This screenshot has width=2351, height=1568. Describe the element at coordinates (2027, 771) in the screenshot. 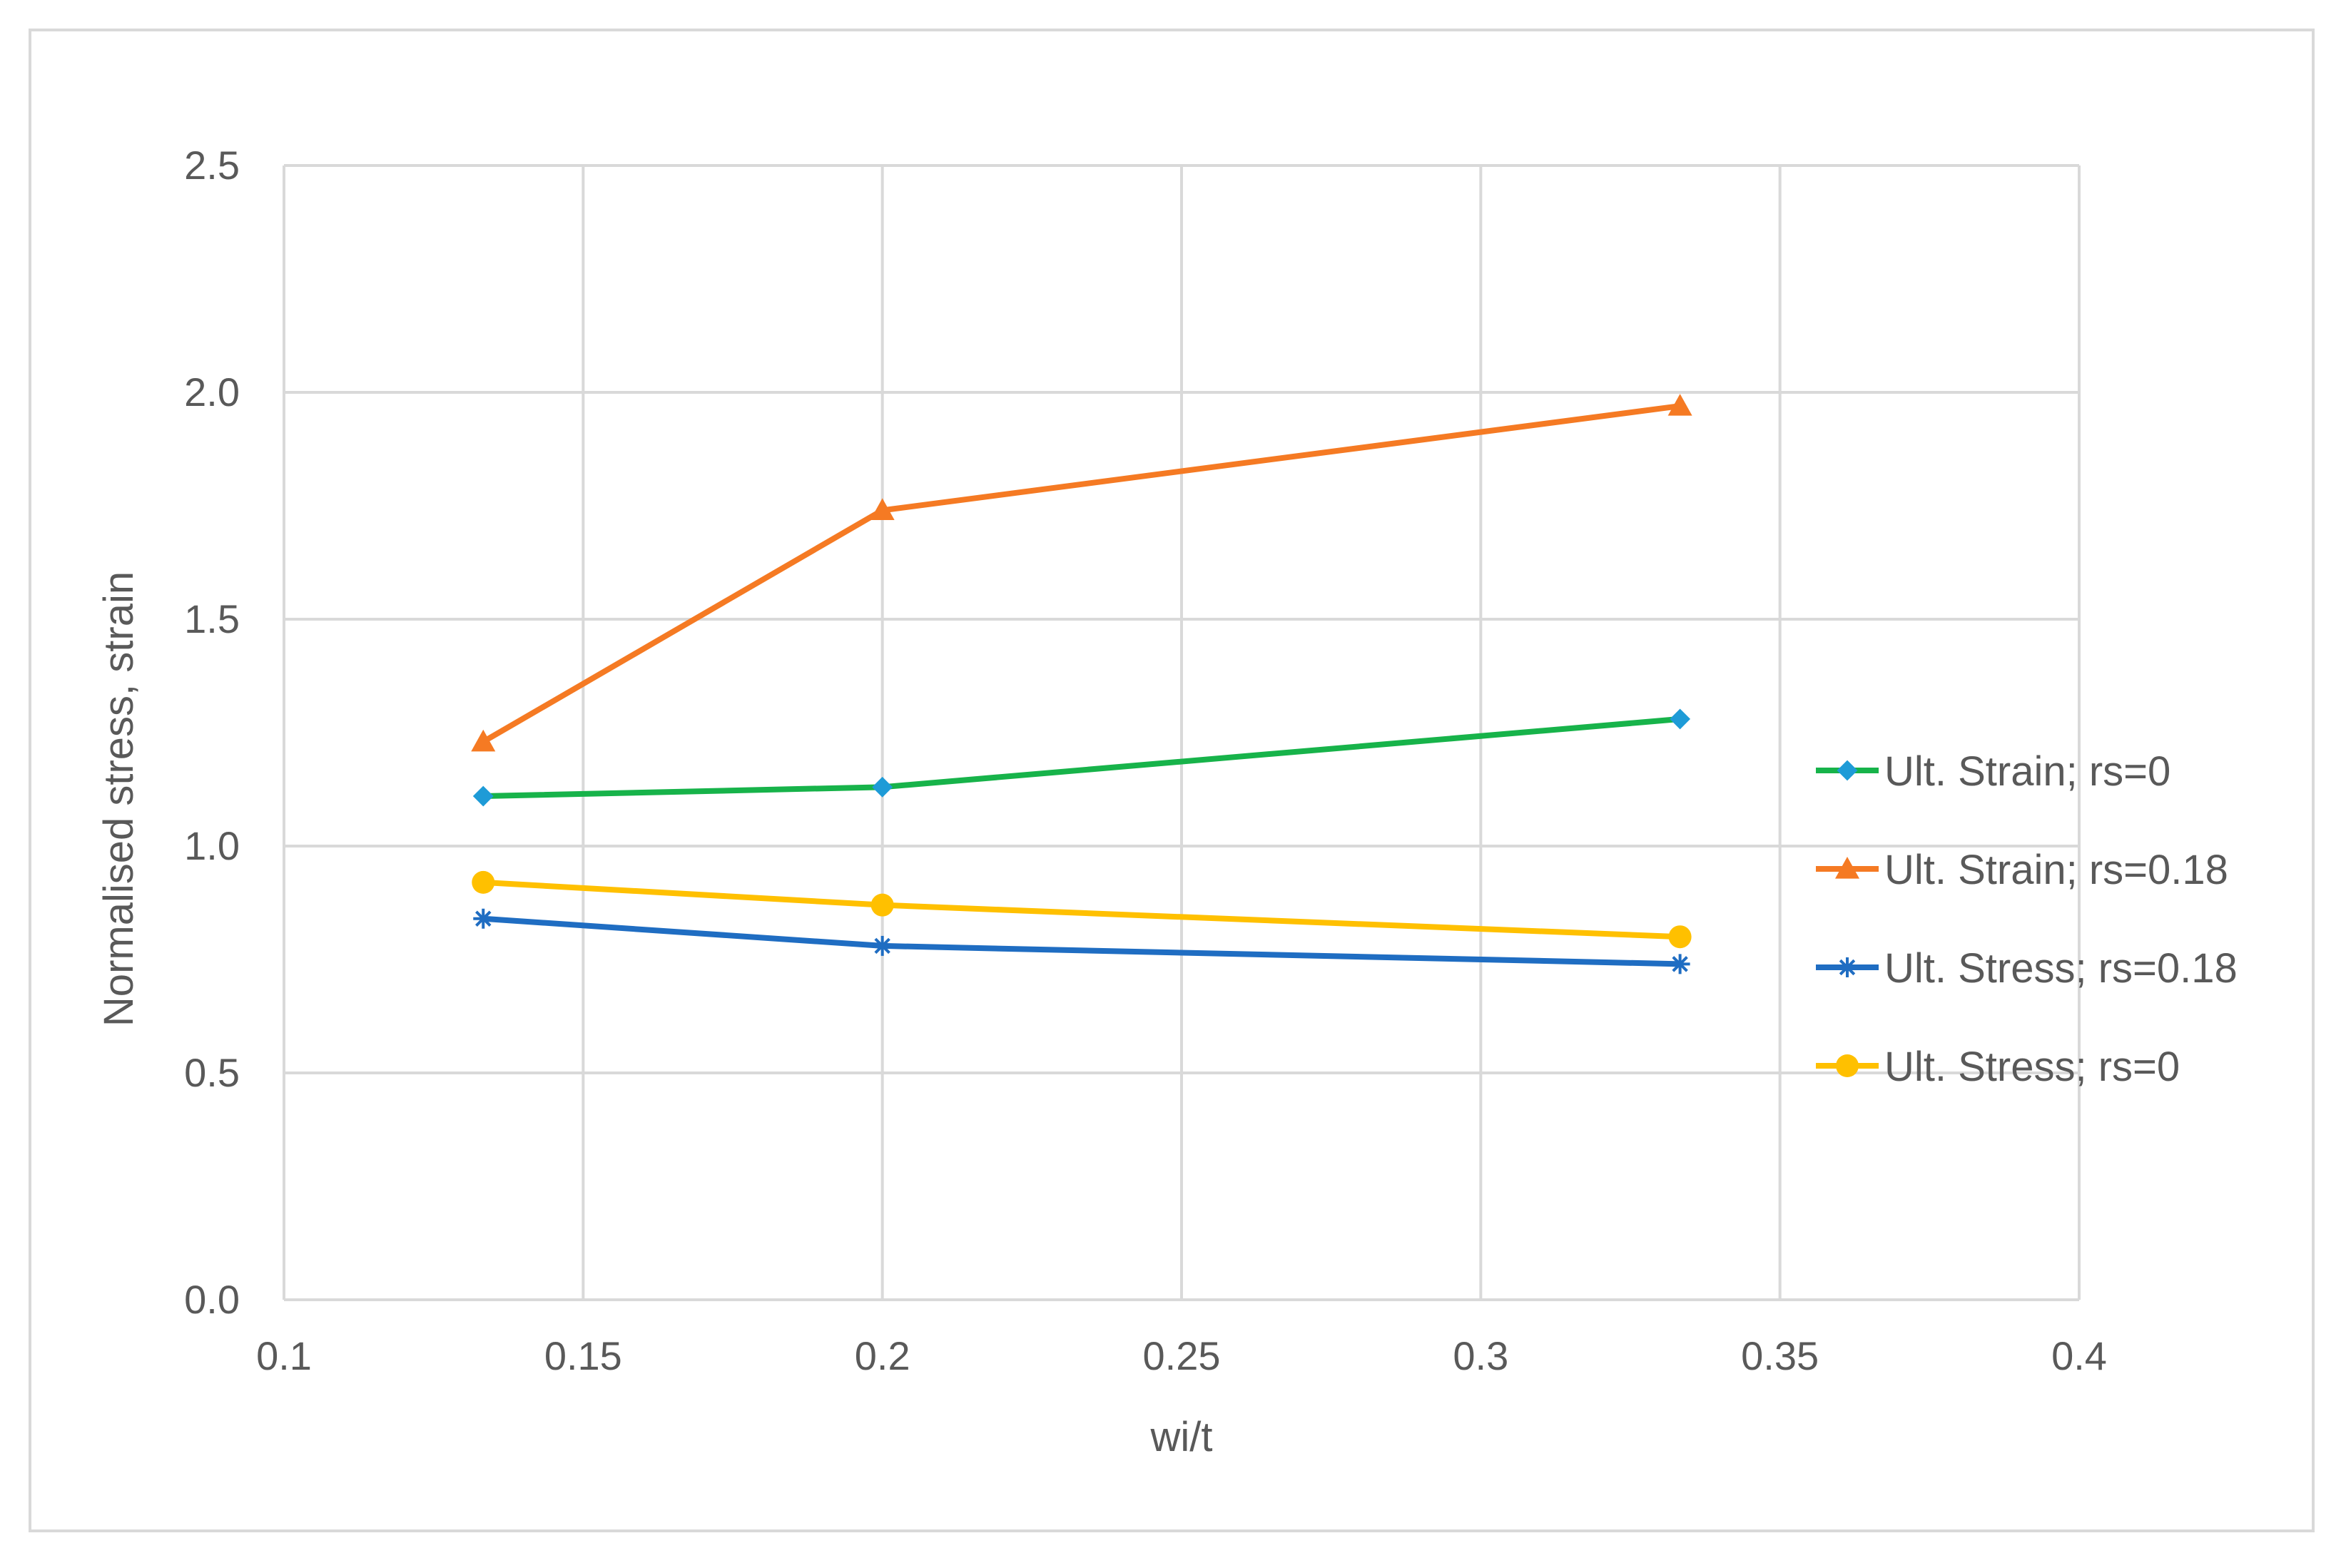

I see `legend-label-0: Ult. Strain; rs=0` at that location.